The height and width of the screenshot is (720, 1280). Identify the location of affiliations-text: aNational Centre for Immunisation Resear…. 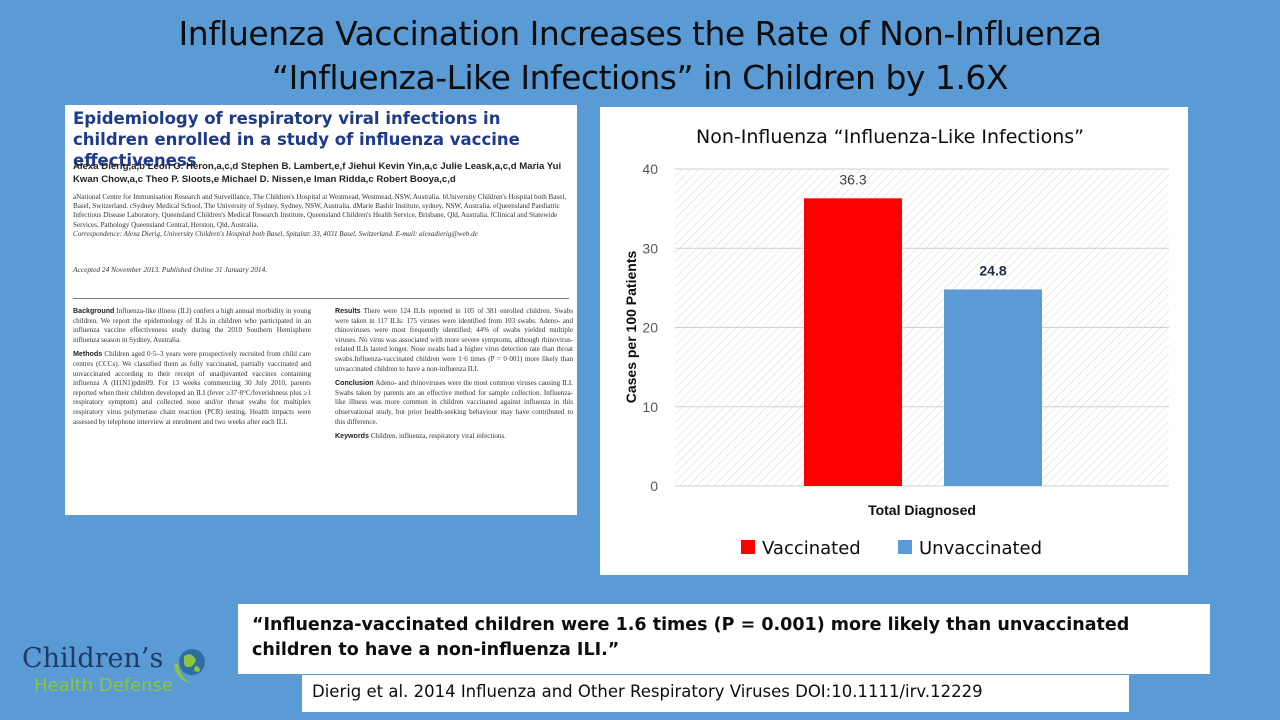
(320, 211).